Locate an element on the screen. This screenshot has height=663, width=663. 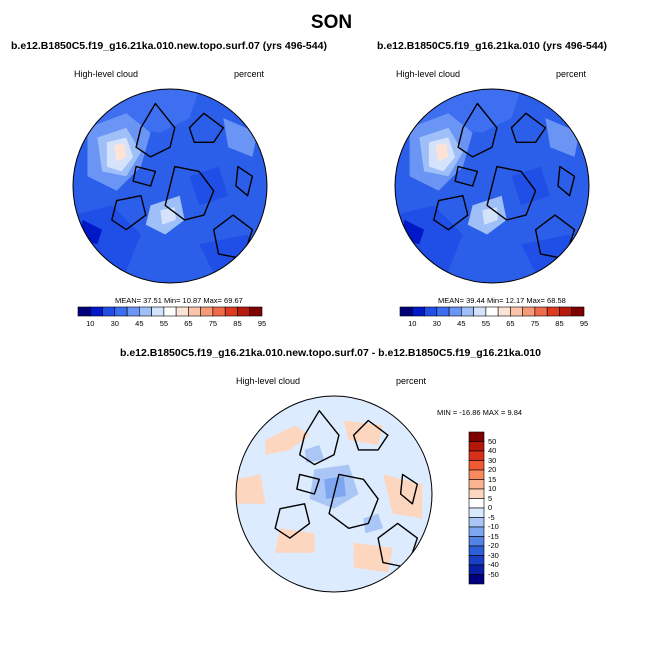
colorbar-1-tick-label: 65 is located at coordinates (188, 323).